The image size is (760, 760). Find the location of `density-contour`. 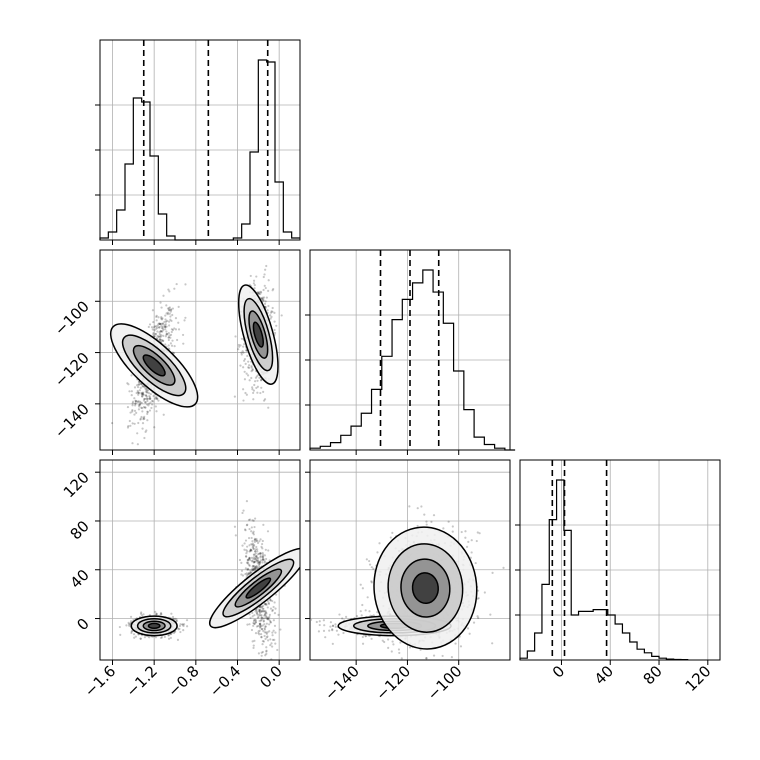

density-contour is located at coordinates (154, 626).